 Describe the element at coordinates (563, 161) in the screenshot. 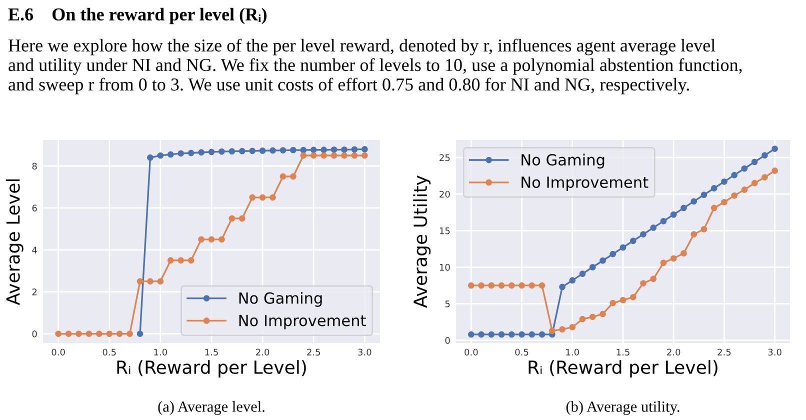

I see `legend-label: No Gaming` at that location.